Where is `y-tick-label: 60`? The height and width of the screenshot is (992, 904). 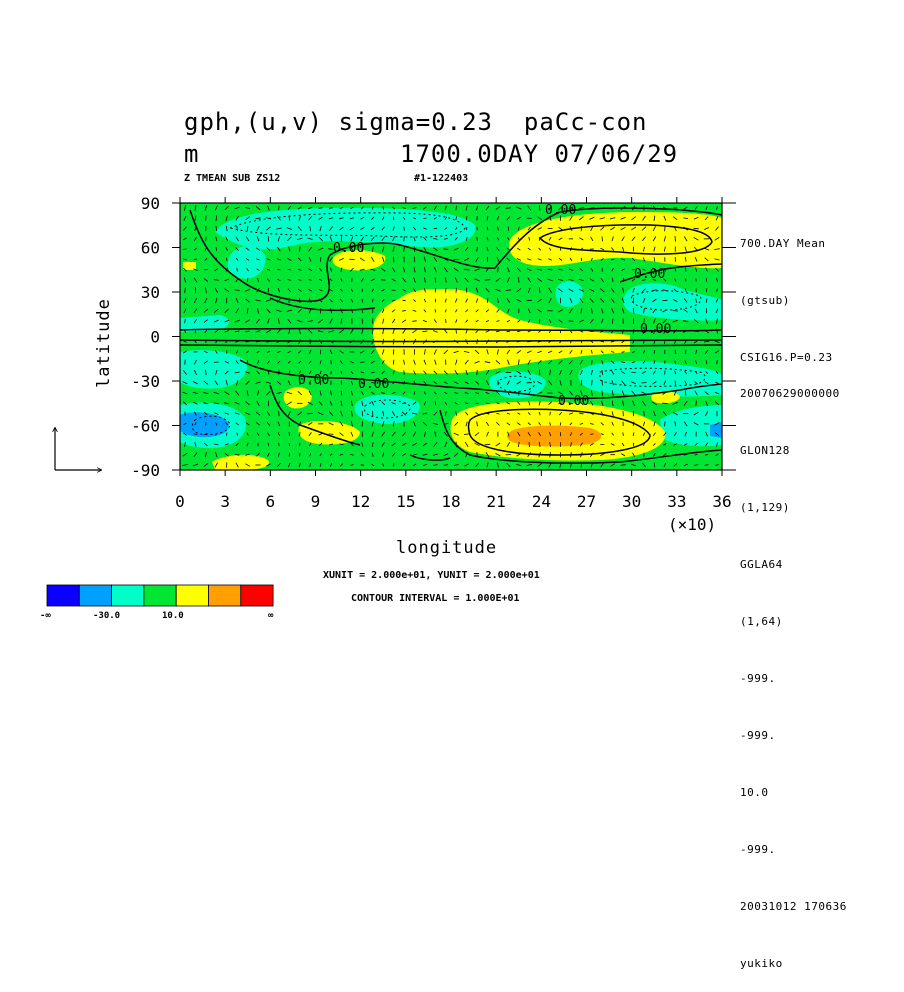
y-tick-label: 60 is located at coordinates (150, 248).